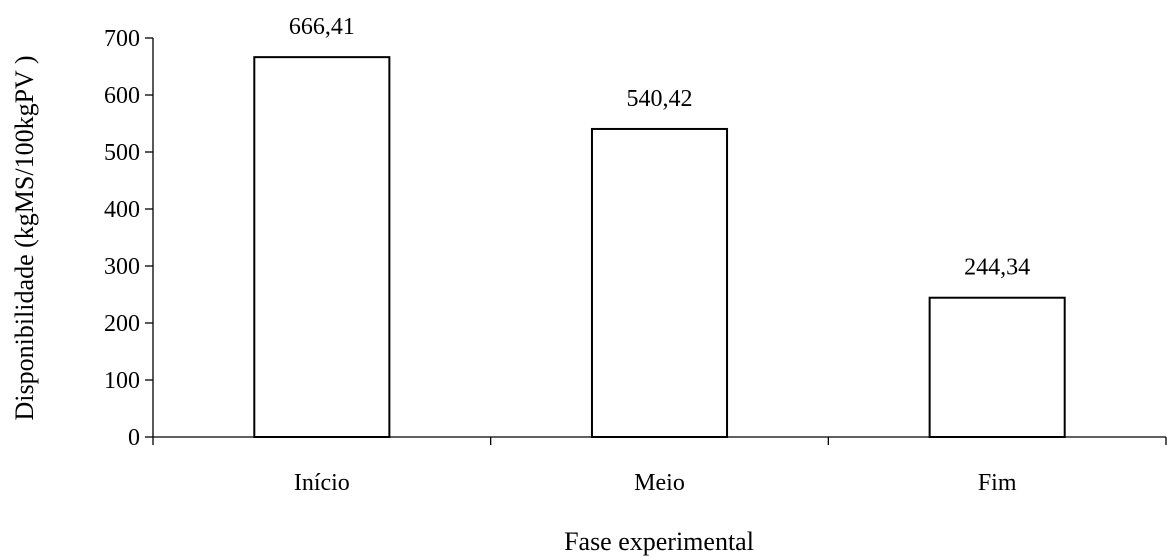 The height and width of the screenshot is (556, 1167). I want to click on y-tick-label: 0, so click(134, 438).